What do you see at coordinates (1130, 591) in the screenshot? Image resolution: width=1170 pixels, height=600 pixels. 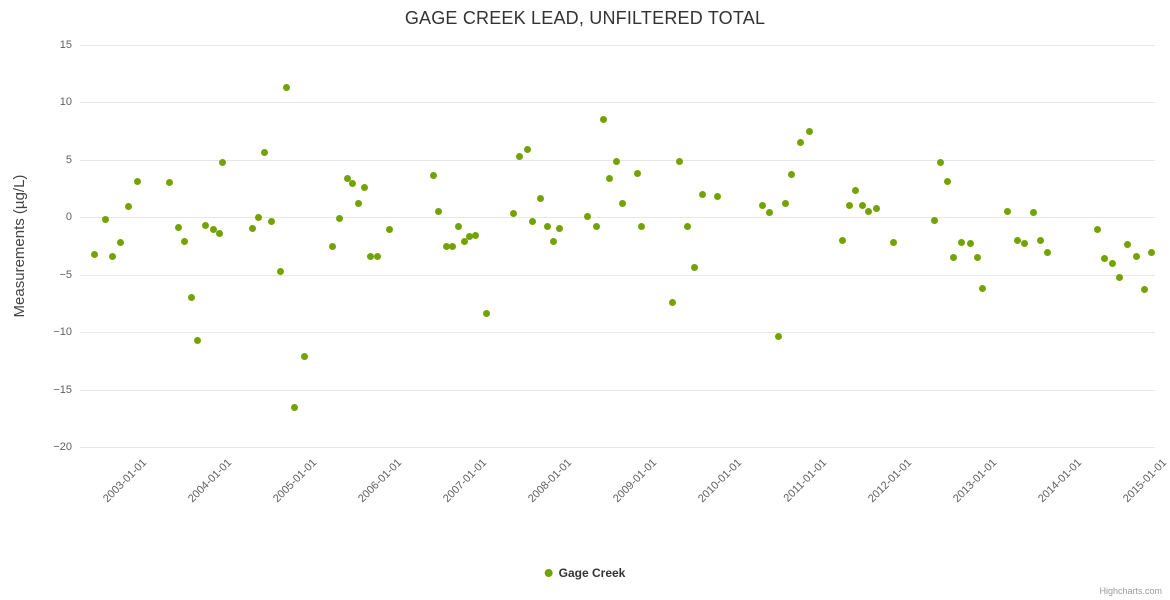 I see `highcharts-credits-link: Highcharts.com` at bounding box center [1130, 591].